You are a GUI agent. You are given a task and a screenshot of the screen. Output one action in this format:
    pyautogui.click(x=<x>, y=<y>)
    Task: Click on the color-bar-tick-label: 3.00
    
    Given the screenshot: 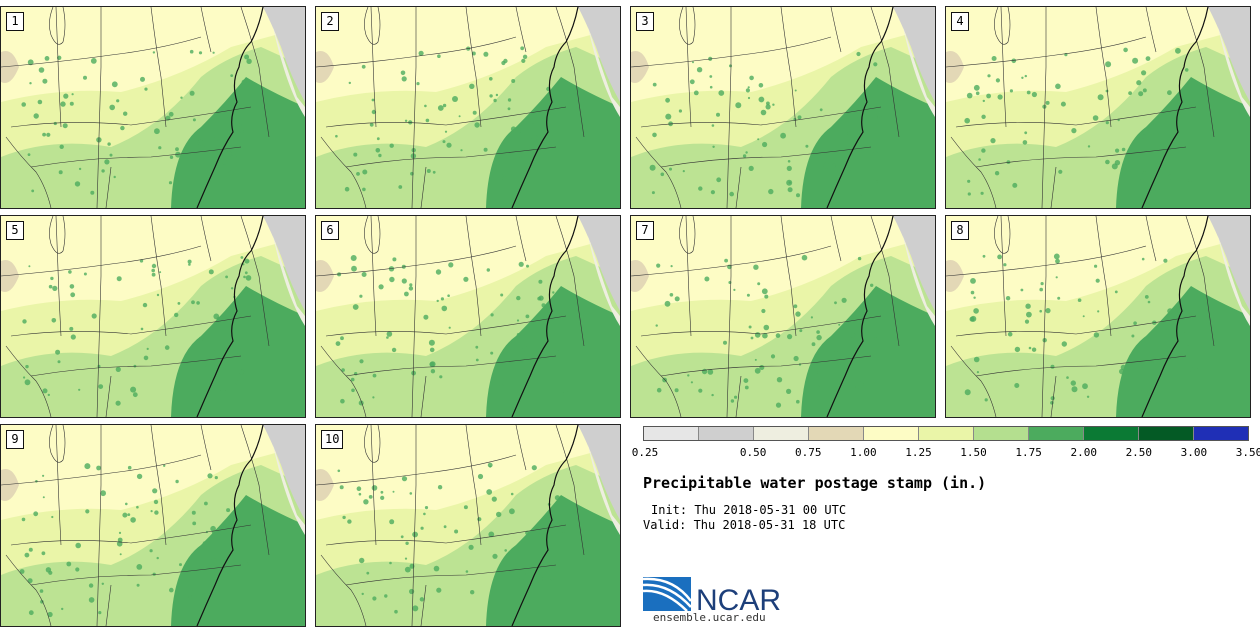 What is the action you would take?
    pyautogui.click(x=1194, y=452)
    